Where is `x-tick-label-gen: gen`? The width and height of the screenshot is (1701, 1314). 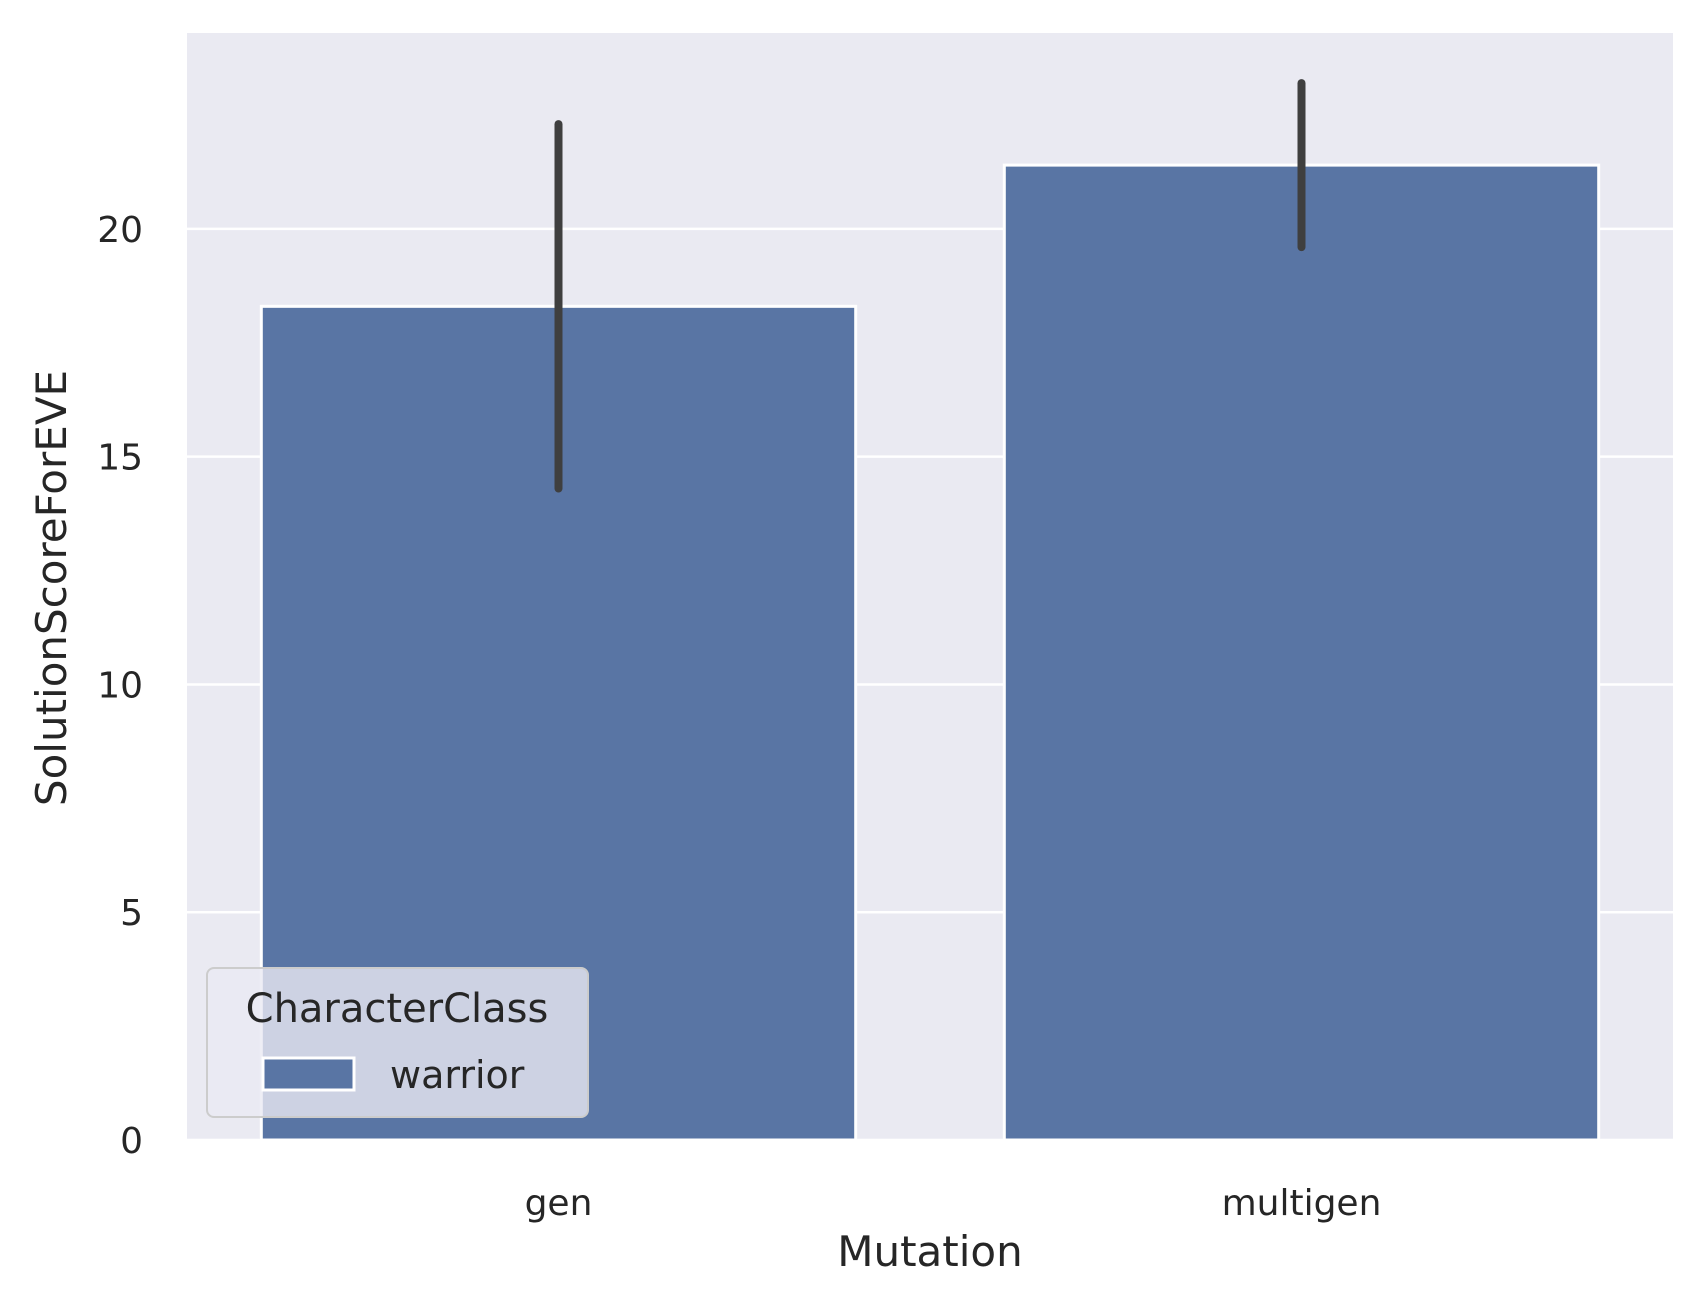 x-tick-label-gen: gen is located at coordinates (559, 1203).